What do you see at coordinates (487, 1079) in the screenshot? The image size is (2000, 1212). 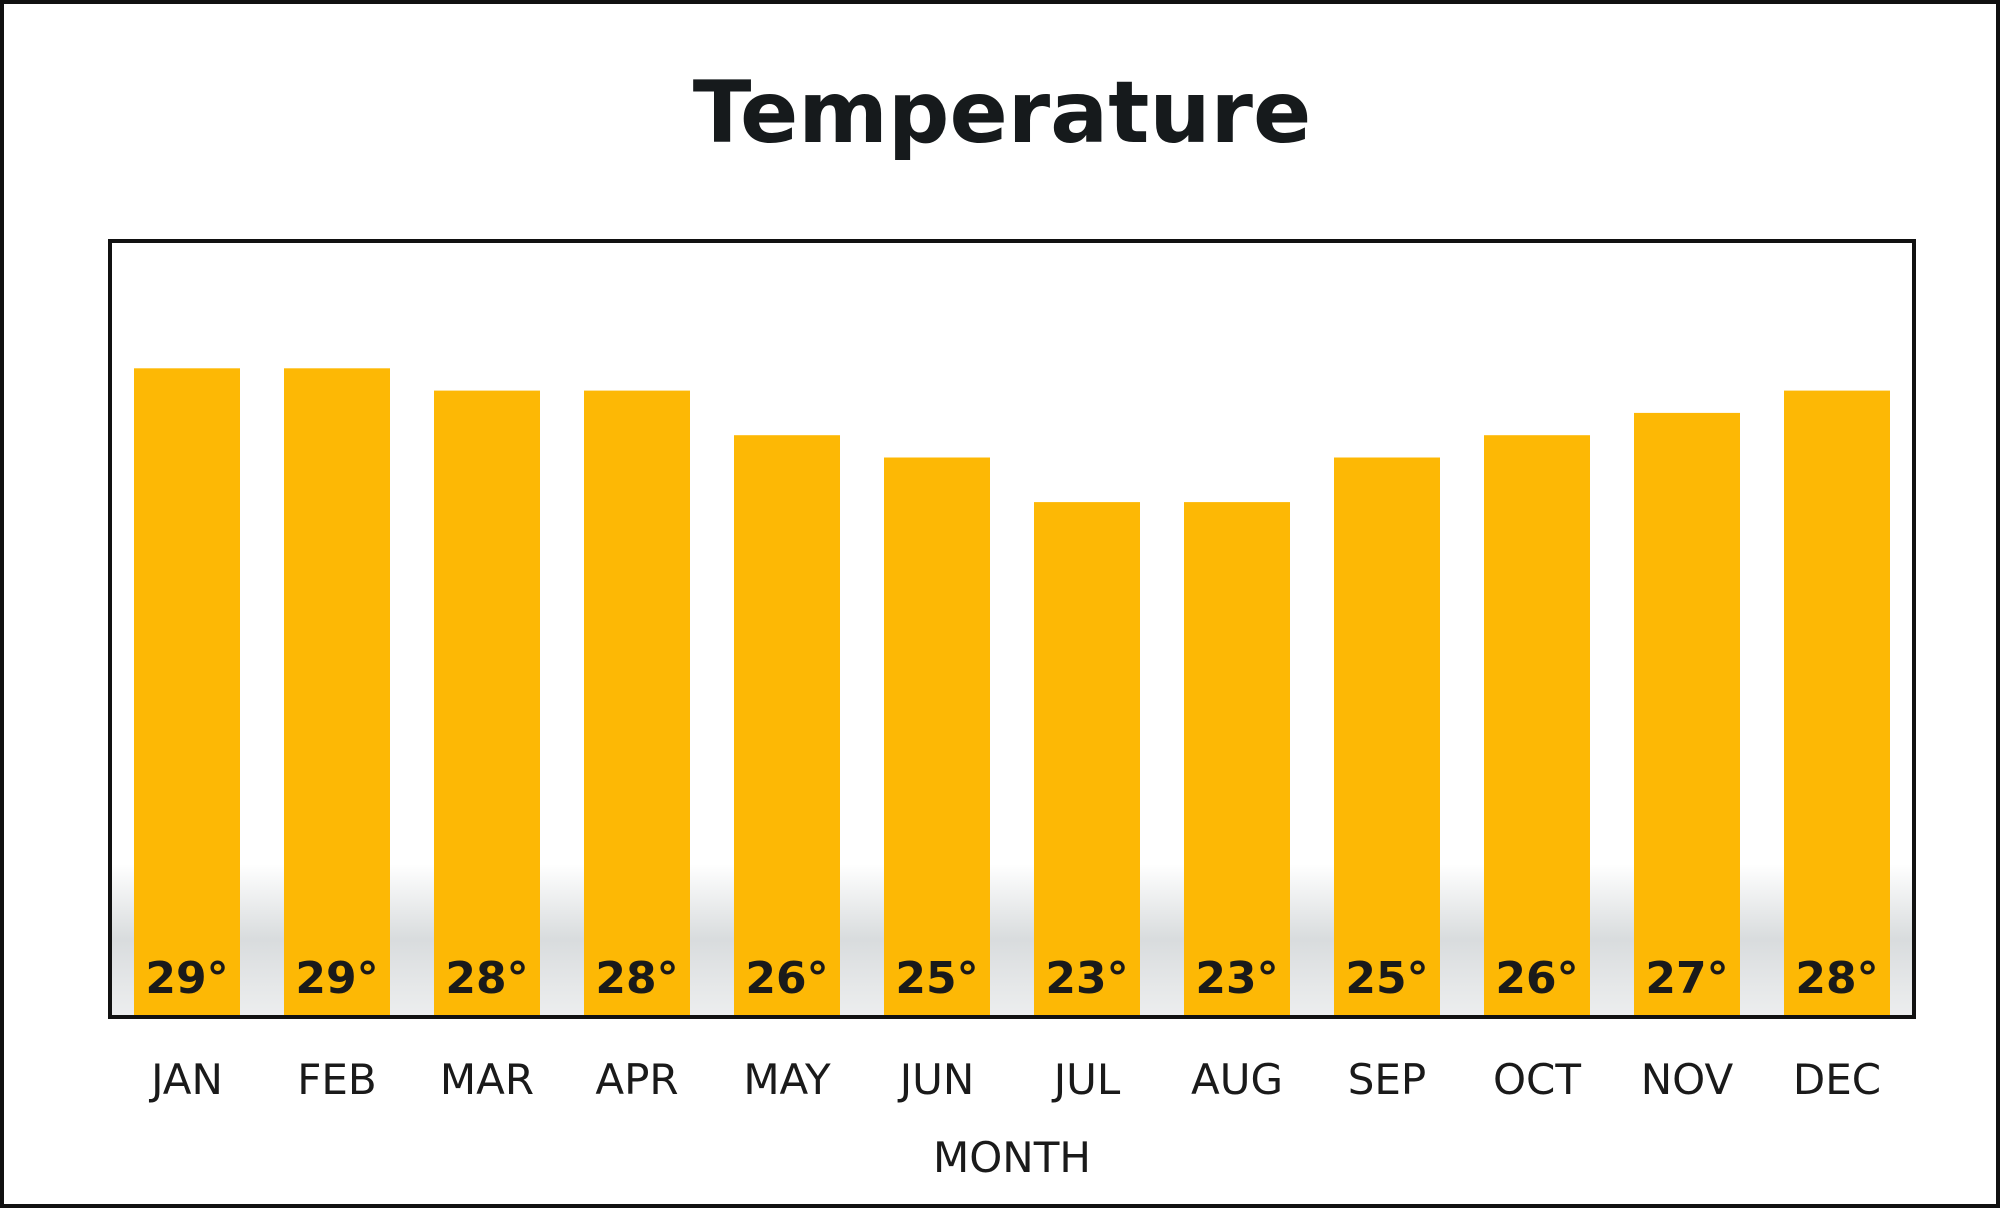 I see `x-tick-mar: MAR` at bounding box center [487, 1079].